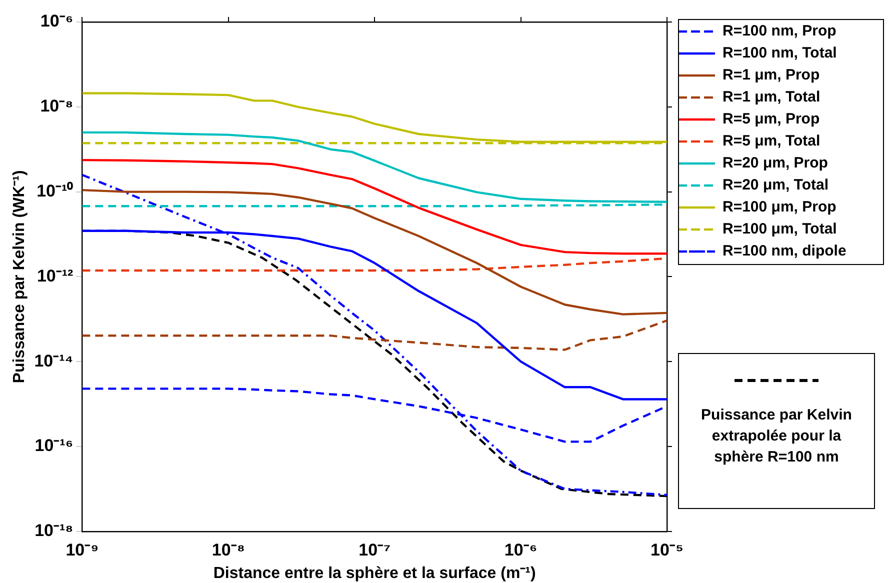 The height and width of the screenshot is (583, 893). What do you see at coordinates (771, 119) in the screenshot?
I see `legend-label: R=5 μm, Prop` at bounding box center [771, 119].